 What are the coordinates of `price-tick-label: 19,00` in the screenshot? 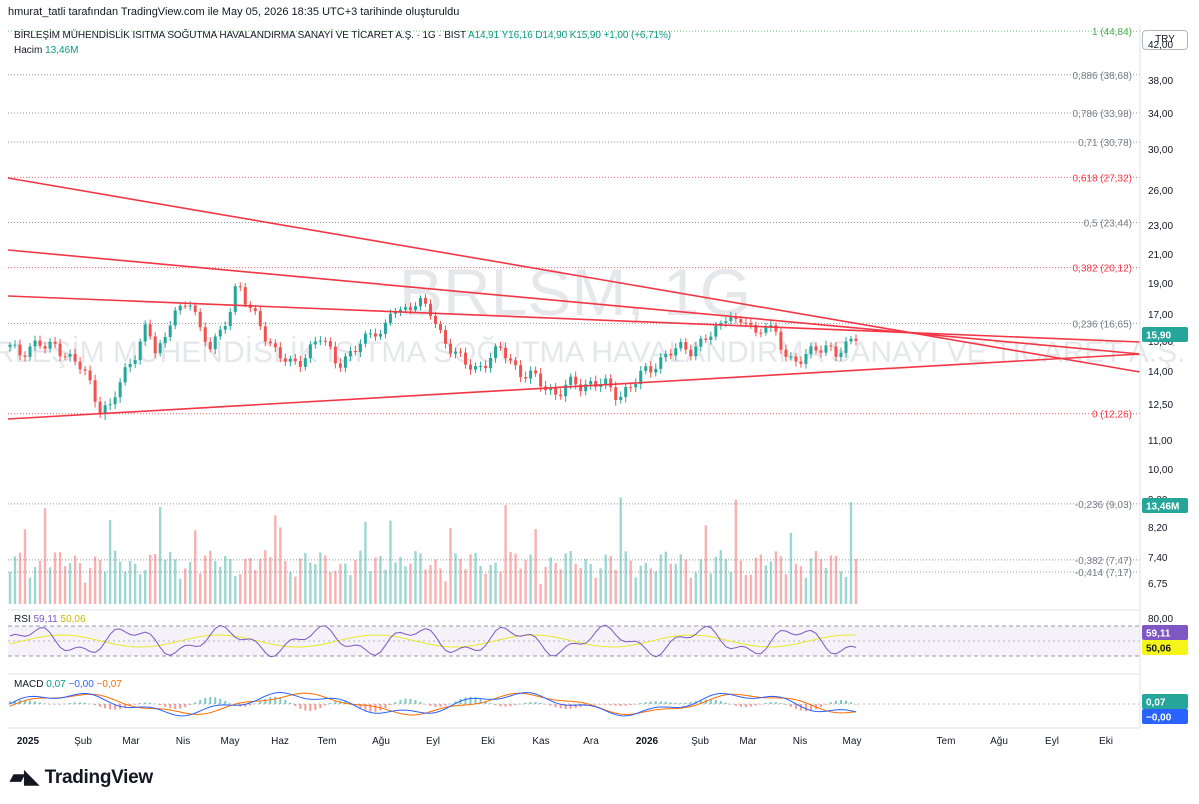 It's located at (1160, 284).